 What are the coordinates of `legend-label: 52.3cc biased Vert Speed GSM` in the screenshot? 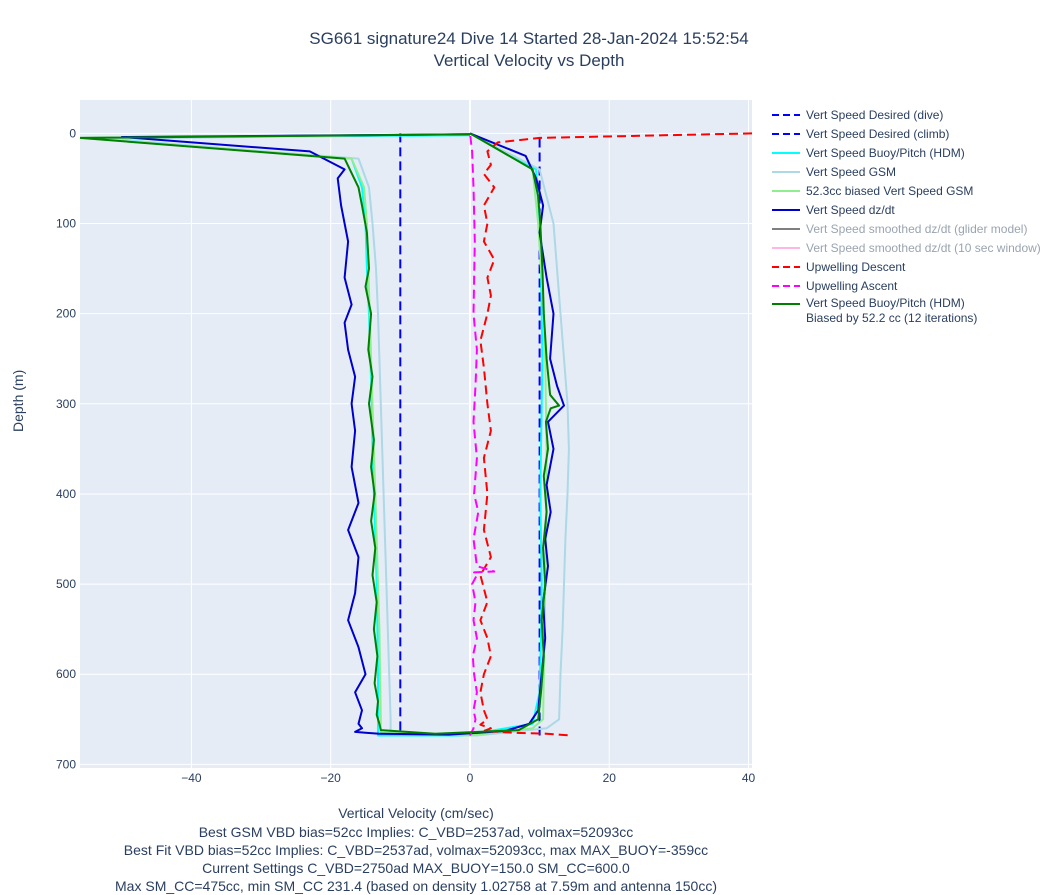 It's located at (890, 191).